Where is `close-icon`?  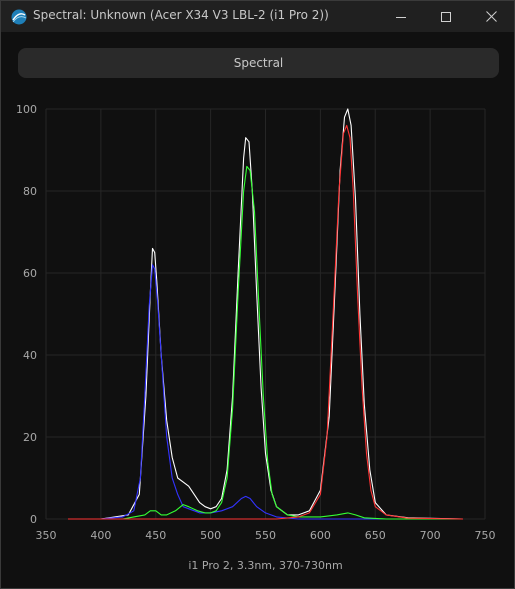
close-icon is located at coordinates (491, 16).